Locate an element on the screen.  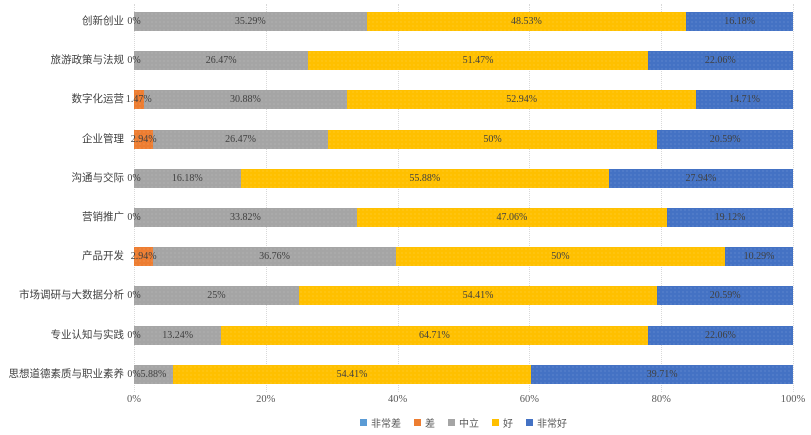
x-axis-tick-label: 40% is located at coordinates (397, 399).